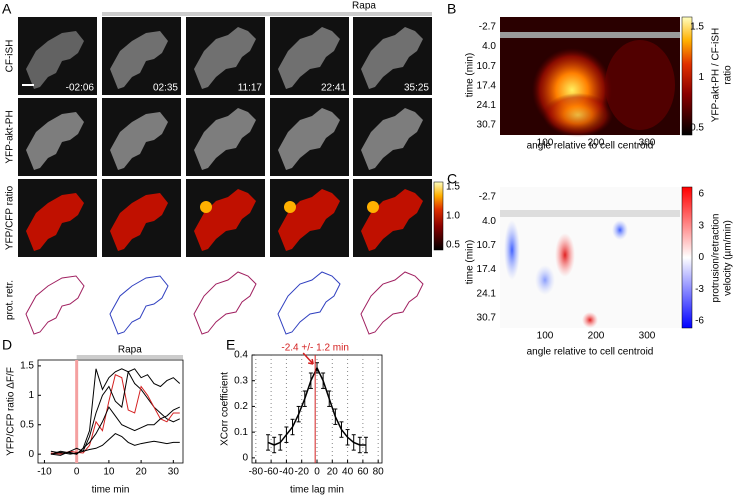 Image resolution: width=733 pixels, height=497 pixels. What do you see at coordinates (451, 9) in the screenshot?
I see `panel-label: B` at bounding box center [451, 9].